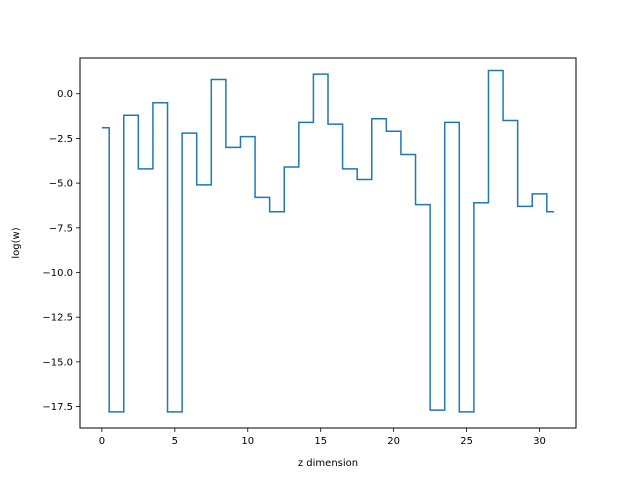  I want to click on y-tick-label: −10.0, so click(57, 273).